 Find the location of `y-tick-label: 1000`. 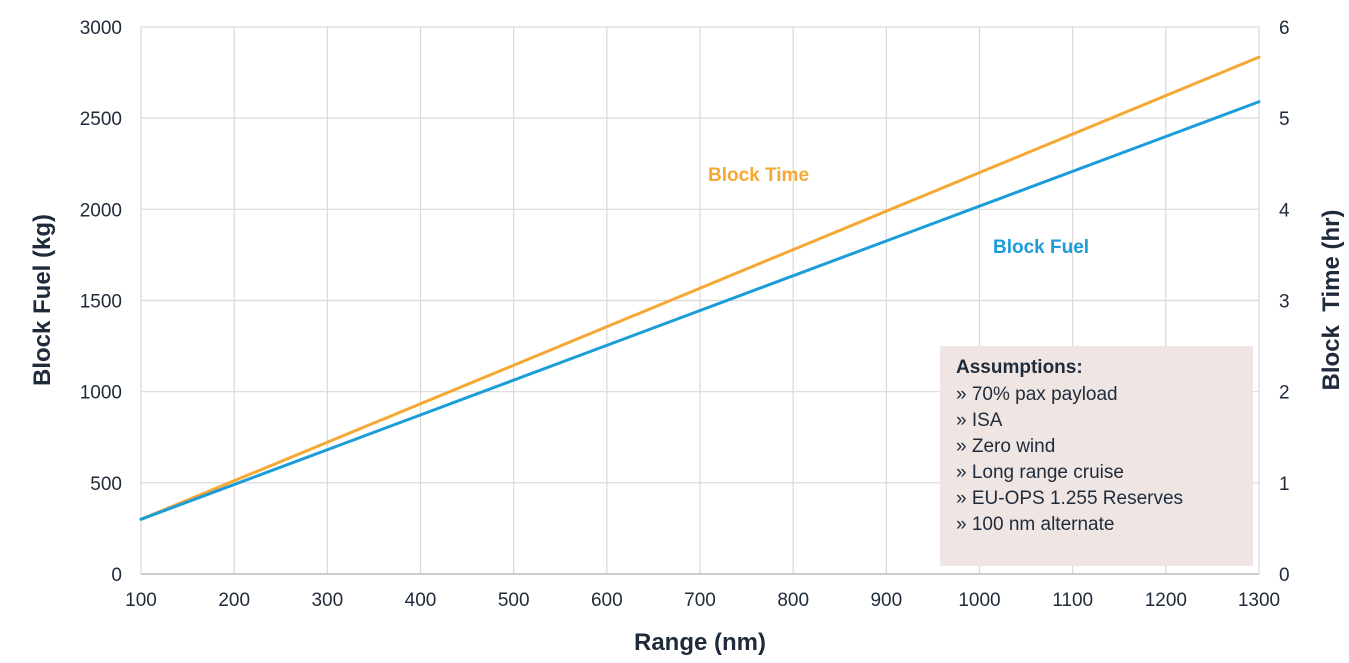

y-tick-label: 1000 is located at coordinates (101, 393).